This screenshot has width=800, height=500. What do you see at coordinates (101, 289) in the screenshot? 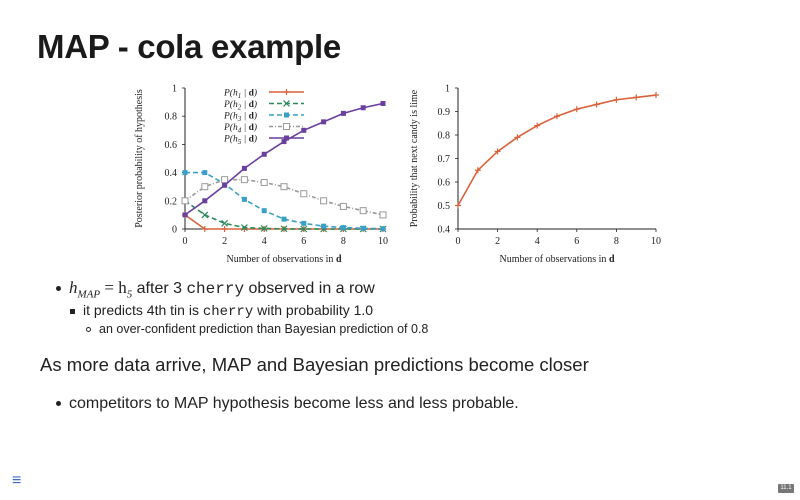
I see `math-h-map: hMAP = h5` at bounding box center [101, 289].